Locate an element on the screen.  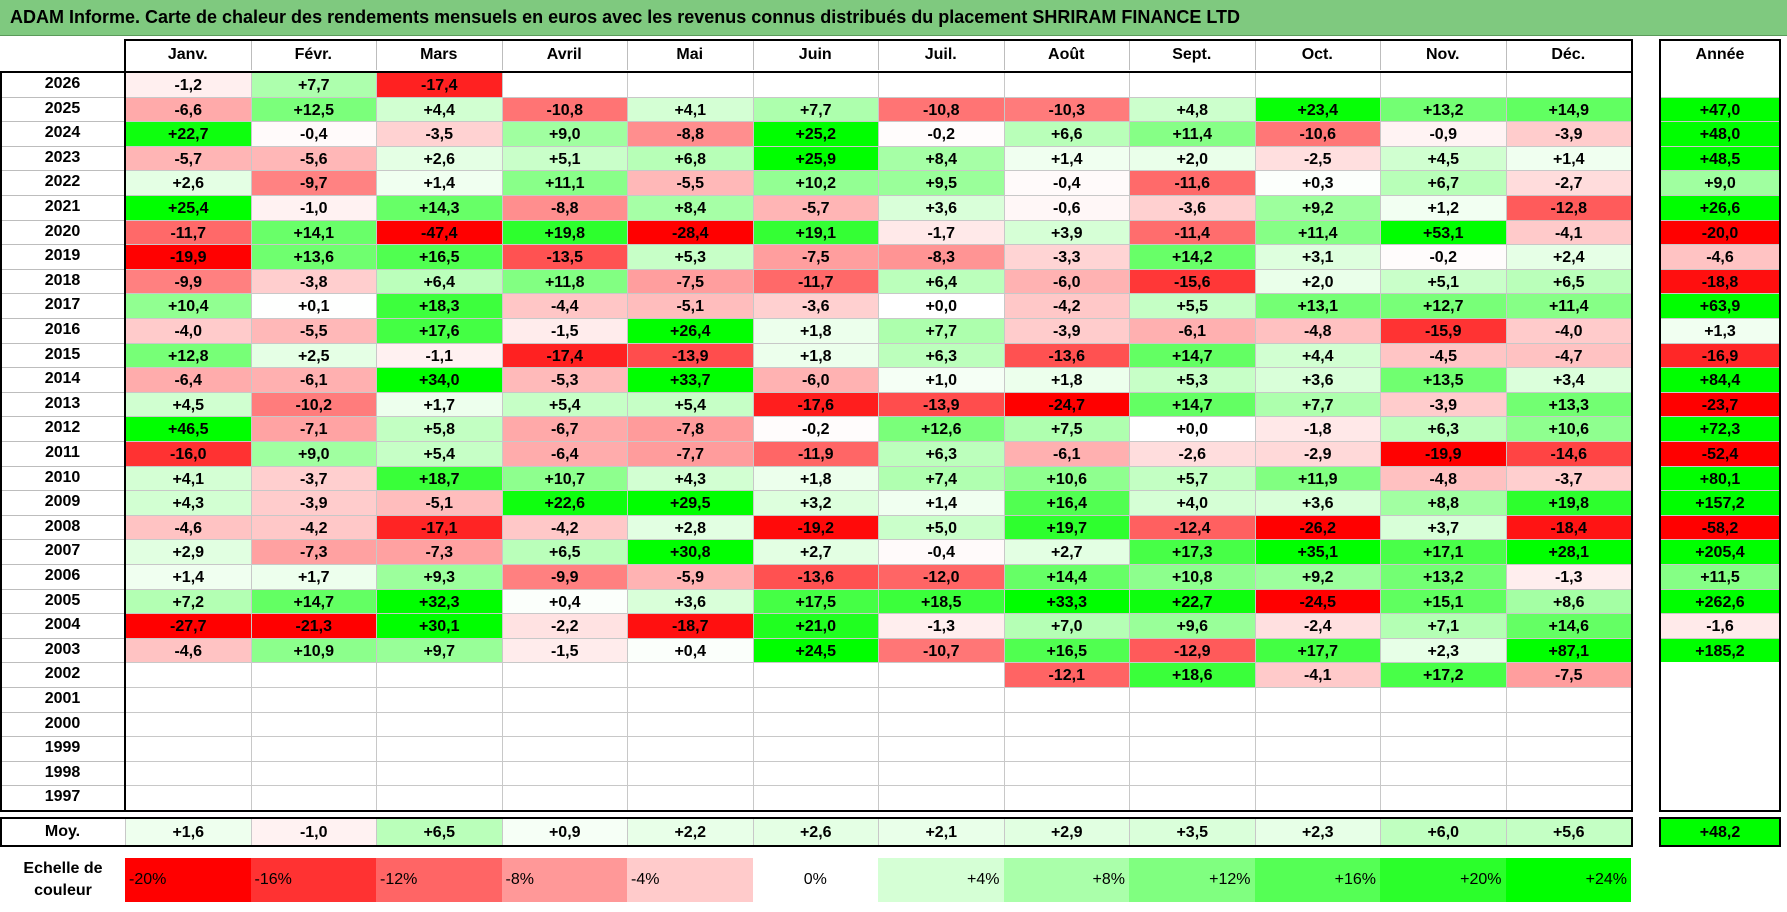
heatmap-cell: -15,6 is located at coordinates (1192, 281).